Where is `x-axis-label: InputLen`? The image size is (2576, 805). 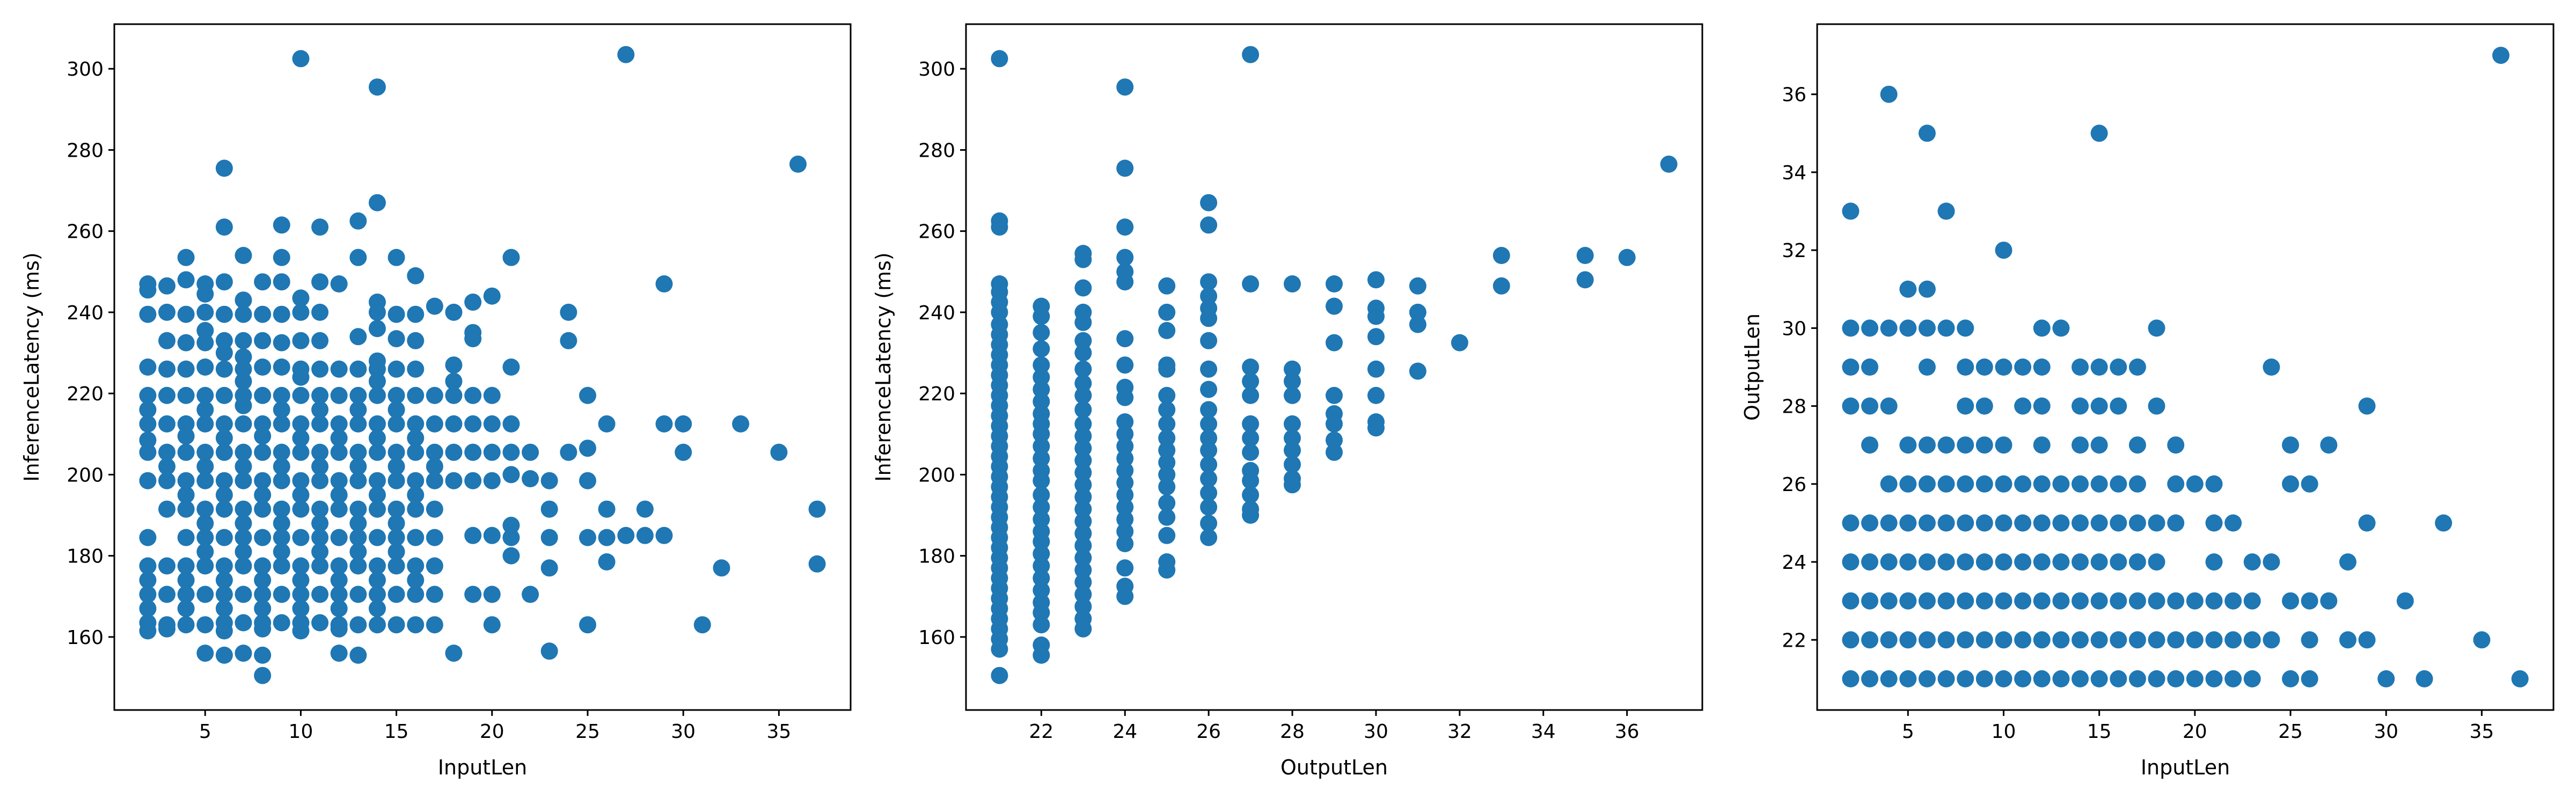 x-axis-label: InputLen is located at coordinates (482, 767).